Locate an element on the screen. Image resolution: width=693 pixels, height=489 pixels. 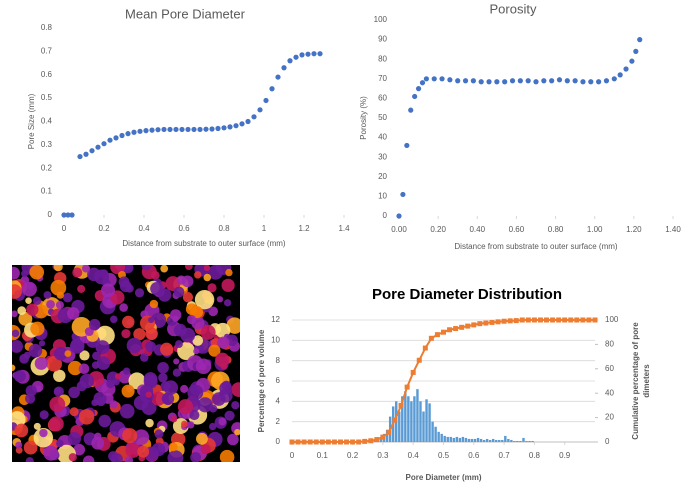
y-tick-label: 0.5 is located at coordinates (47, 97).